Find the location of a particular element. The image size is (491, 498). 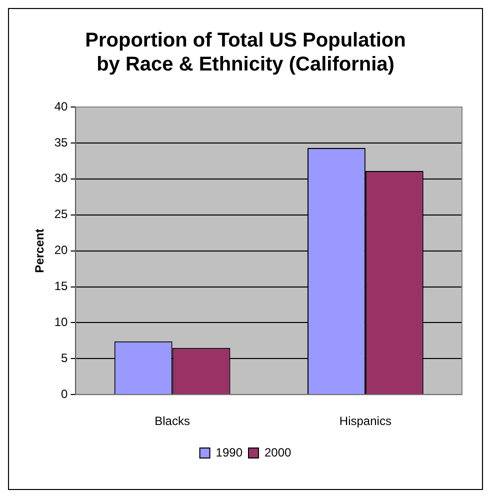

x-tick-label: Blacks is located at coordinates (172, 421).